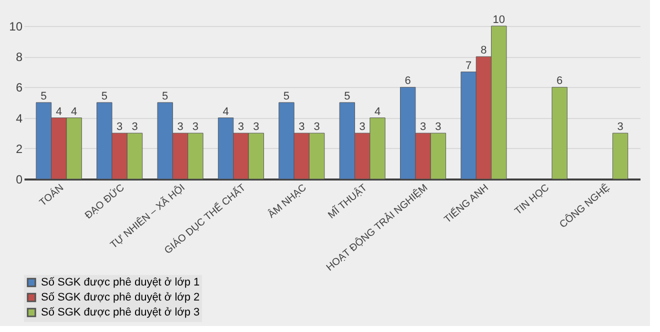 The width and height of the screenshot is (660, 332). Describe the element at coordinates (483, 50) in the screenshot. I see `data-label: 8` at that location.